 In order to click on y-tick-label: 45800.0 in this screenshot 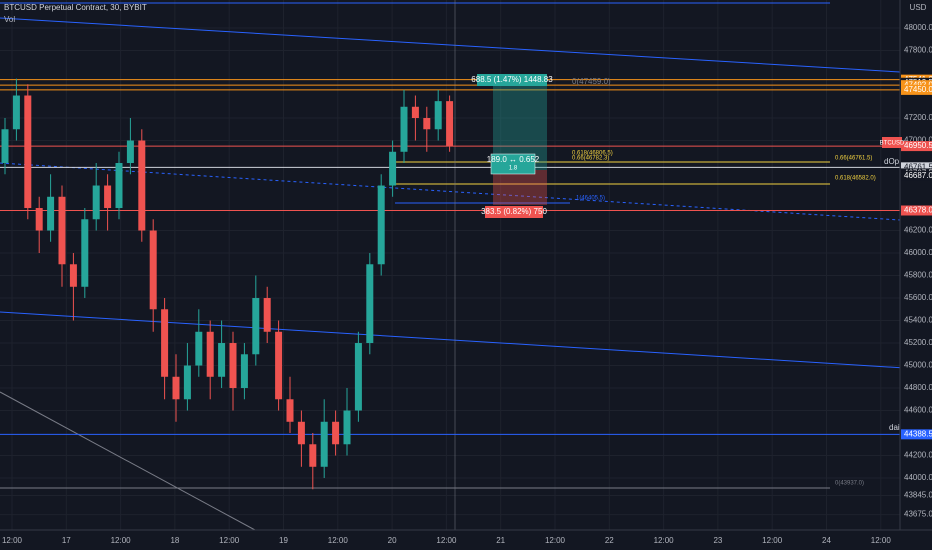, I will do `click(918, 275)`.